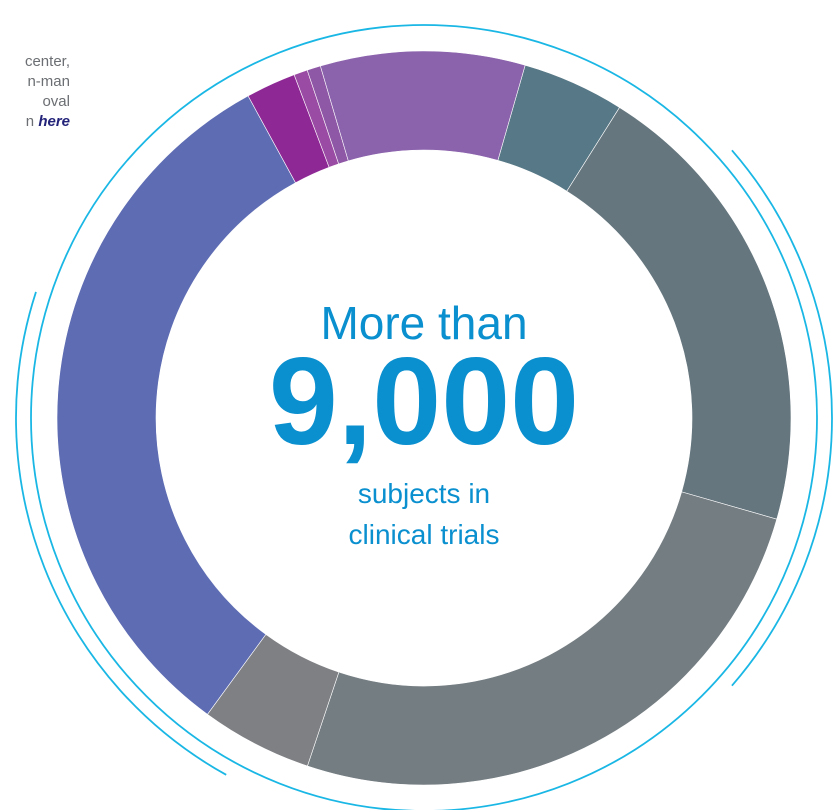  What do you see at coordinates (782, 418) in the screenshot?
I see `right-accent-arc` at bounding box center [782, 418].